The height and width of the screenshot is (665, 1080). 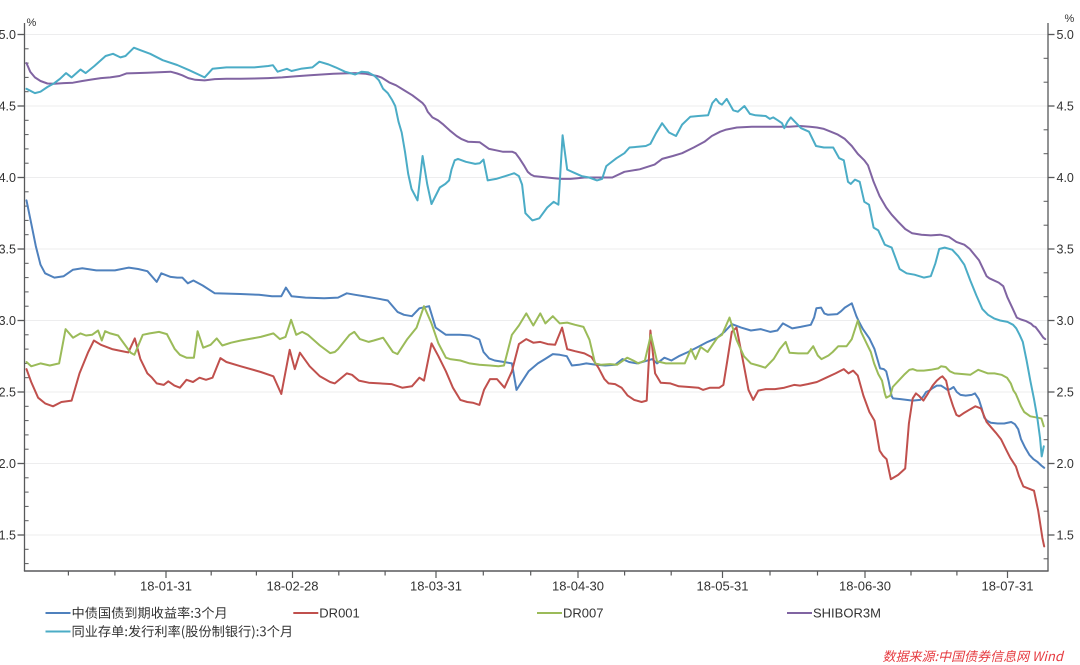 What do you see at coordinates (847, 613) in the screenshot?
I see `svg-text: SHIBOR3M` at bounding box center [847, 613].